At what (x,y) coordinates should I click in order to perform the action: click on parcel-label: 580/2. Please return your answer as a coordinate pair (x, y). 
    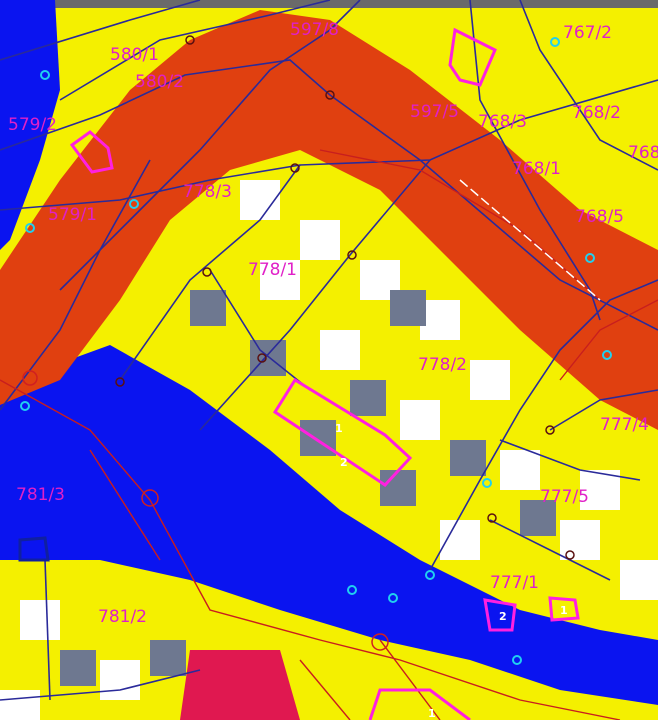
    Looking at the image, I should click on (159, 82).